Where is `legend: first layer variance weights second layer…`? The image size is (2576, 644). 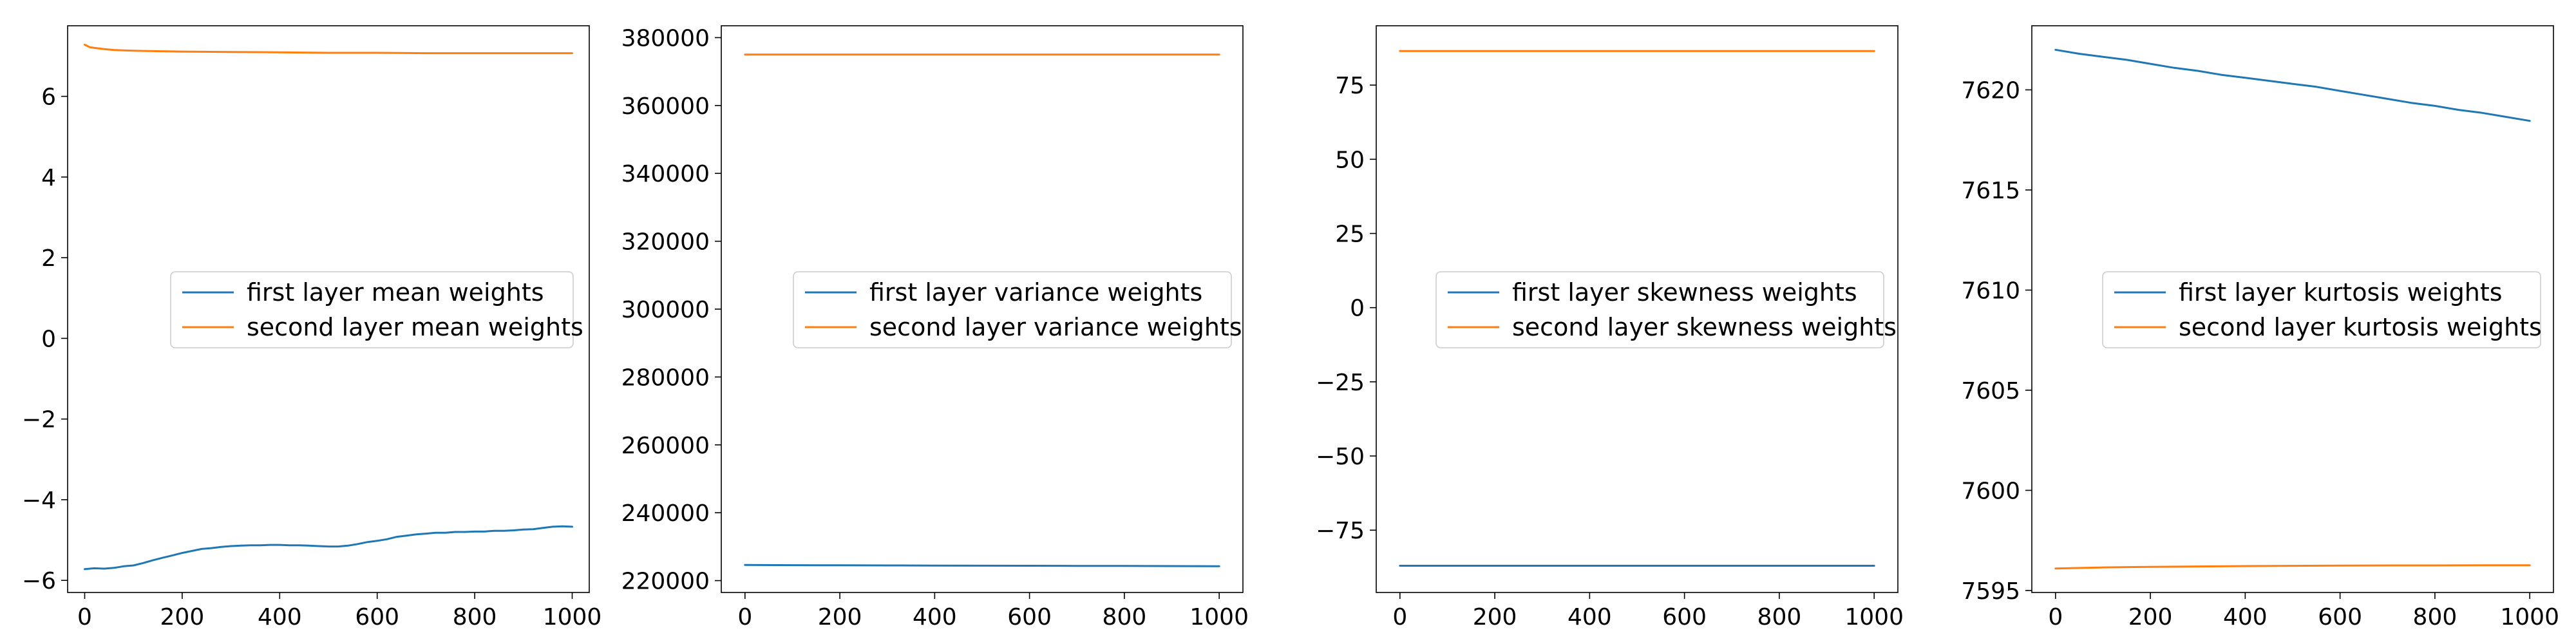 legend: first layer variance weights second layer… is located at coordinates (1017, 309).